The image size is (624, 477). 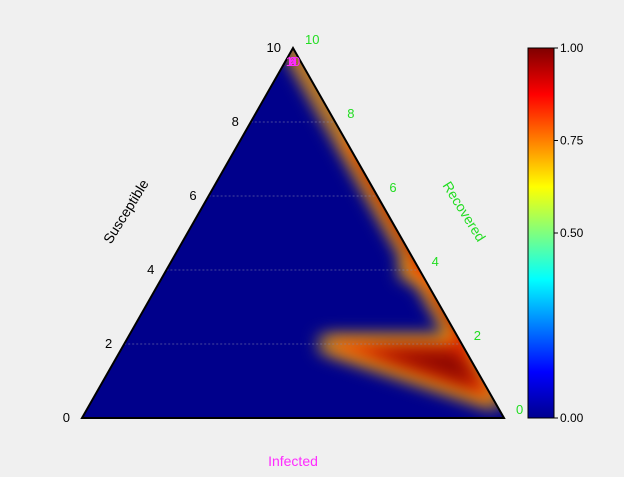 I want to click on right-axis-label: Recovered, so click(x=464, y=211).